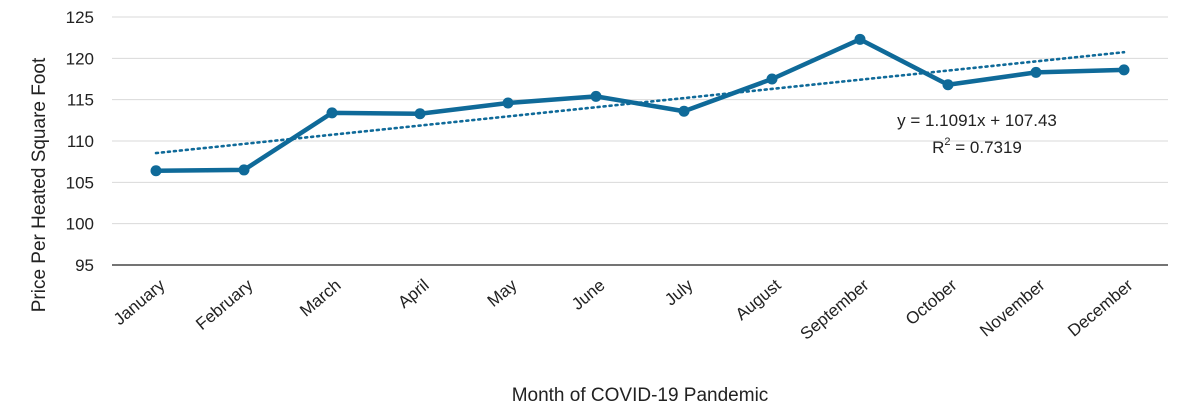  I want to click on x-tick-label: May, so click(502, 293).